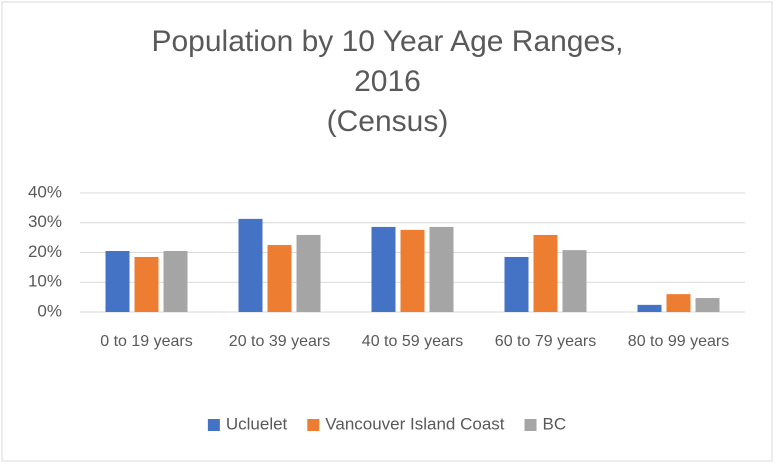 The height and width of the screenshot is (464, 775). Describe the element at coordinates (45, 281) in the screenshot. I see `y-tick-label: 10%` at that location.